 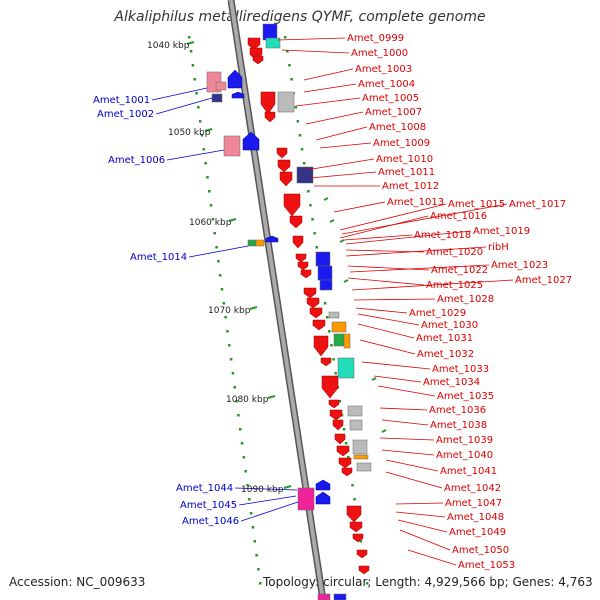 What do you see at coordinates (437, 313) in the screenshot?
I see `reverse-gene-label: Amet_1029` at bounding box center [437, 313].